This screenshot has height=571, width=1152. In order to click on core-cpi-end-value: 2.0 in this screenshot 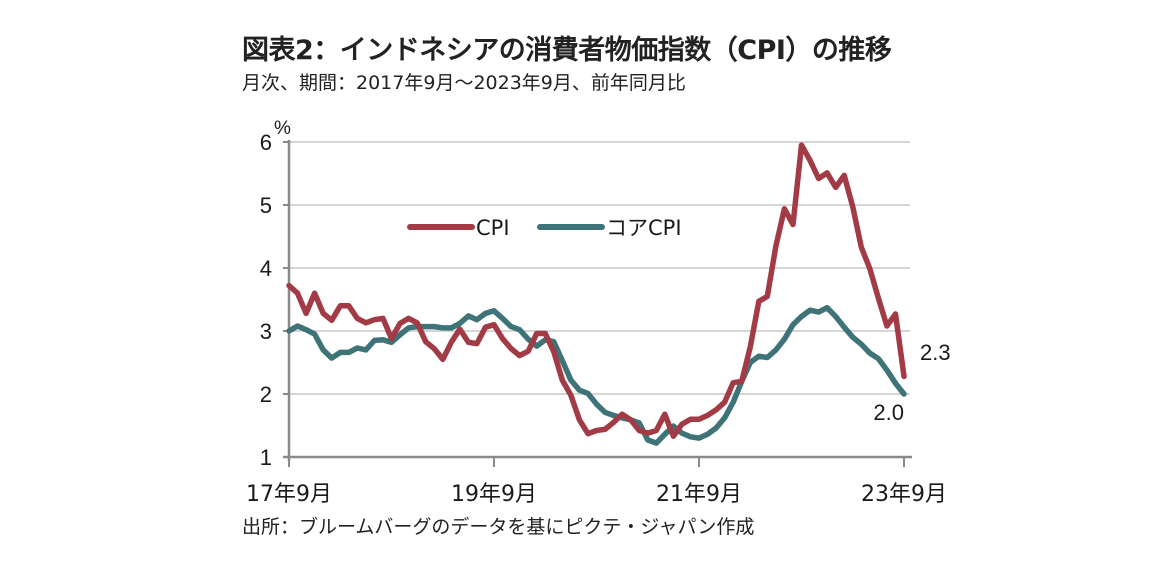, I will do `click(888, 412)`.